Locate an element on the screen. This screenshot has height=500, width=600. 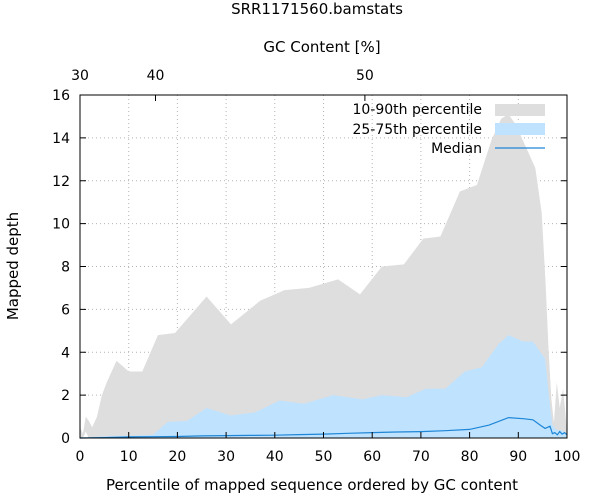
x-tick-label: 40 is located at coordinates (275, 457).